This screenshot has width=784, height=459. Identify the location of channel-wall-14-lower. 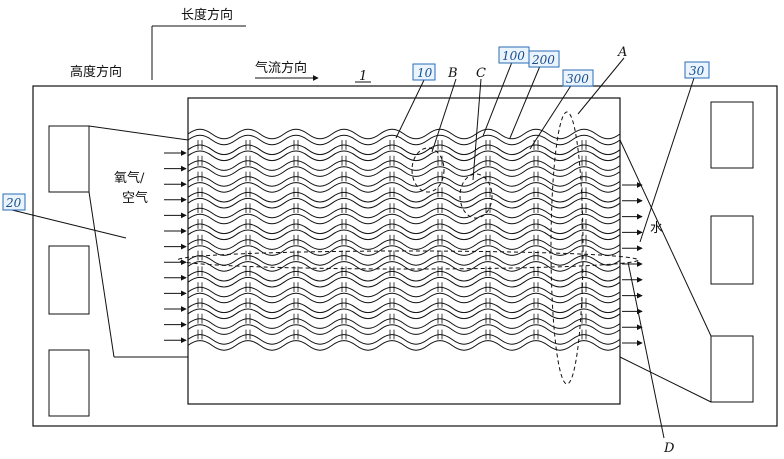
(404, 345).